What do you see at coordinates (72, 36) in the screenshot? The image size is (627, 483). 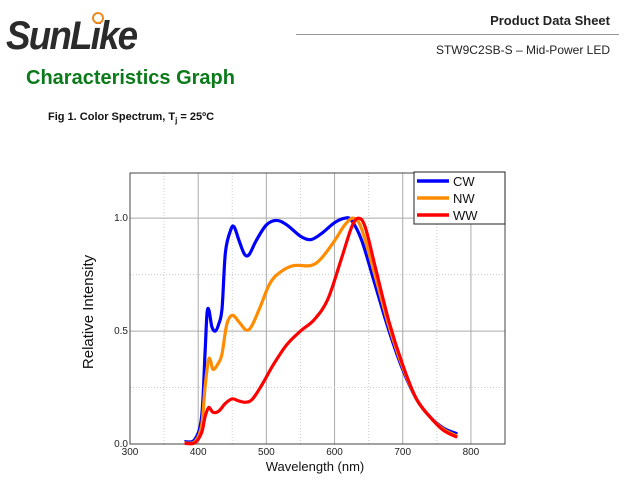 I see `sunlike-logo: SunLike` at bounding box center [72, 36].